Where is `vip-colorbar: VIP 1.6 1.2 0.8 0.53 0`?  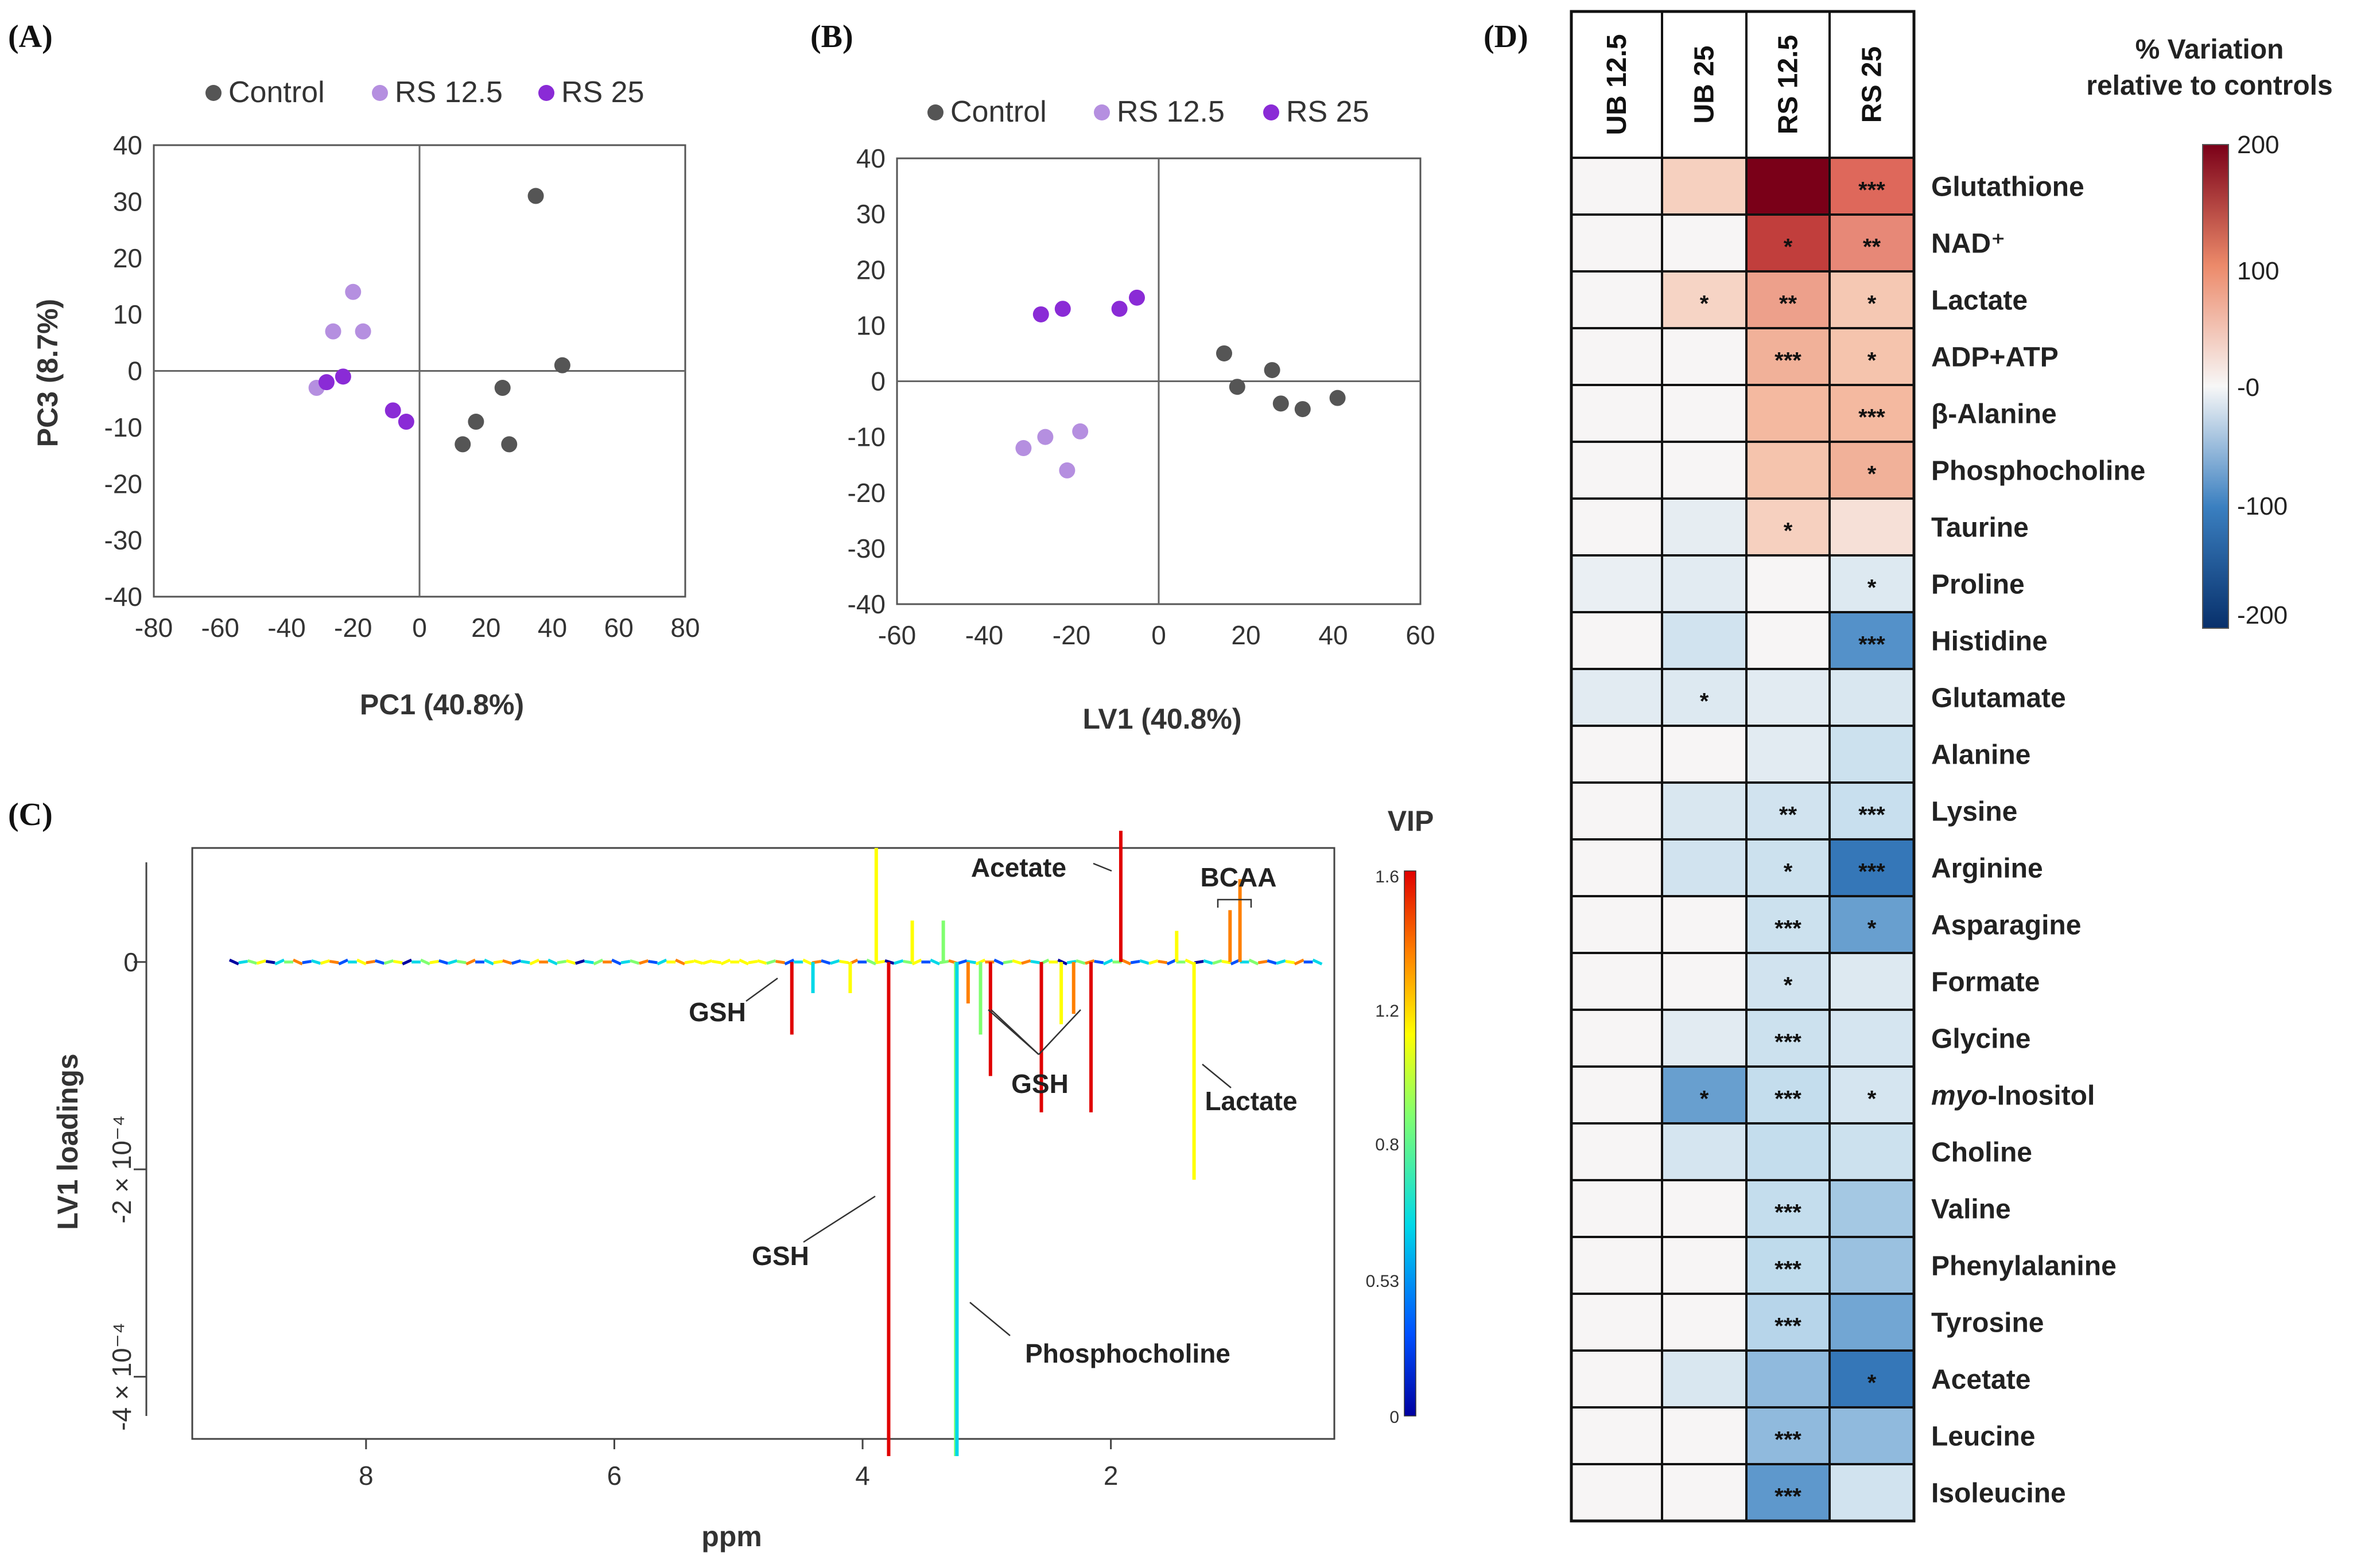
vip-colorbar: VIP 1.6 1.2 0.8 0.53 0 is located at coordinates (1400, 1116).